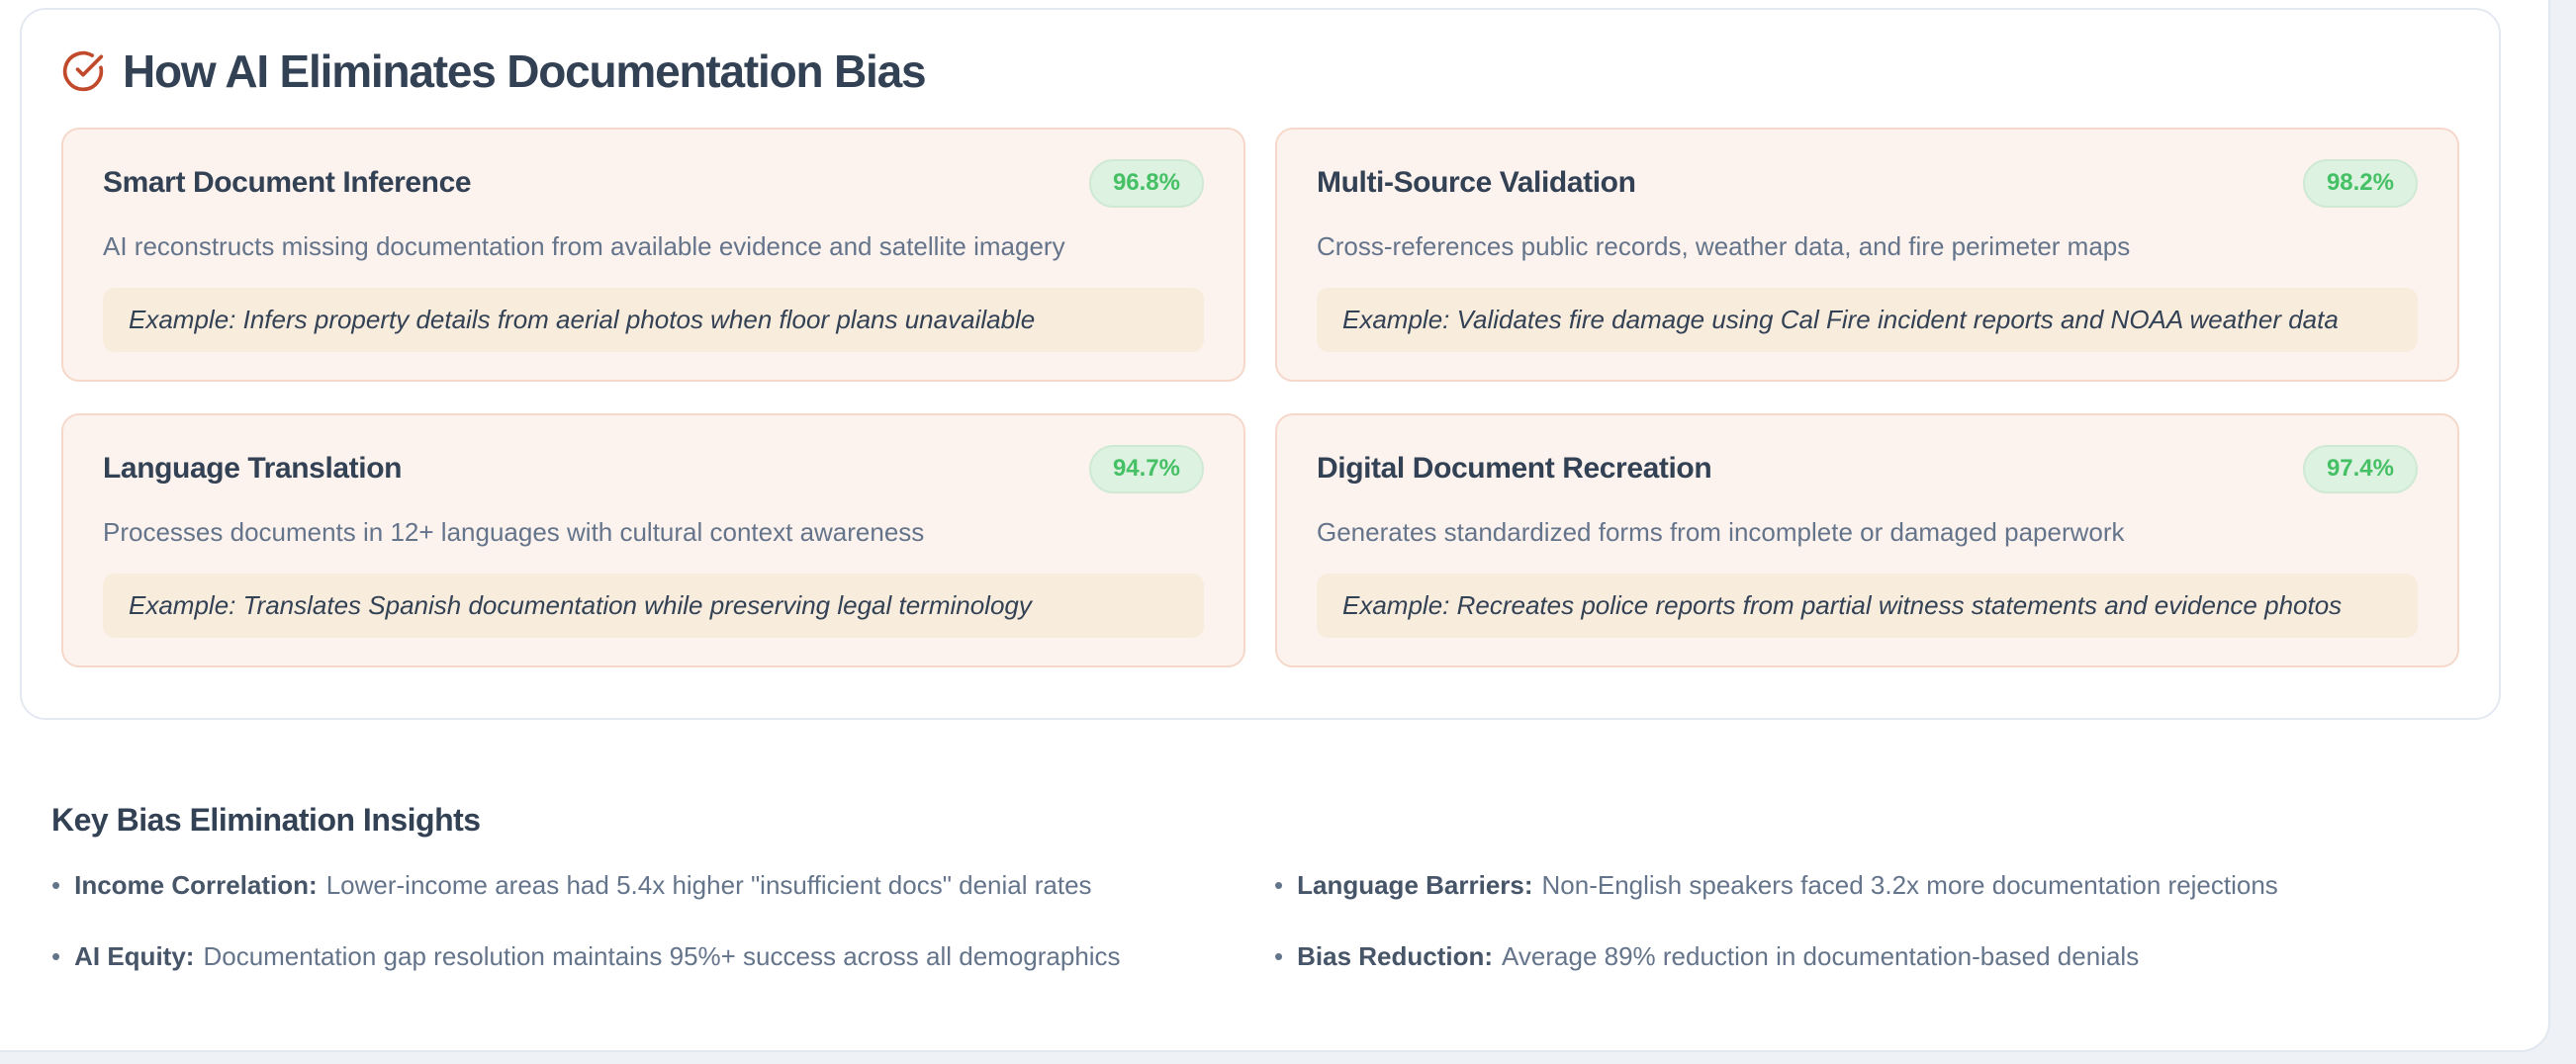 The width and height of the screenshot is (2576, 1064). What do you see at coordinates (653, 468) in the screenshot?
I see `feature-card-header: Language Translation 94.7%` at bounding box center [653, 468].